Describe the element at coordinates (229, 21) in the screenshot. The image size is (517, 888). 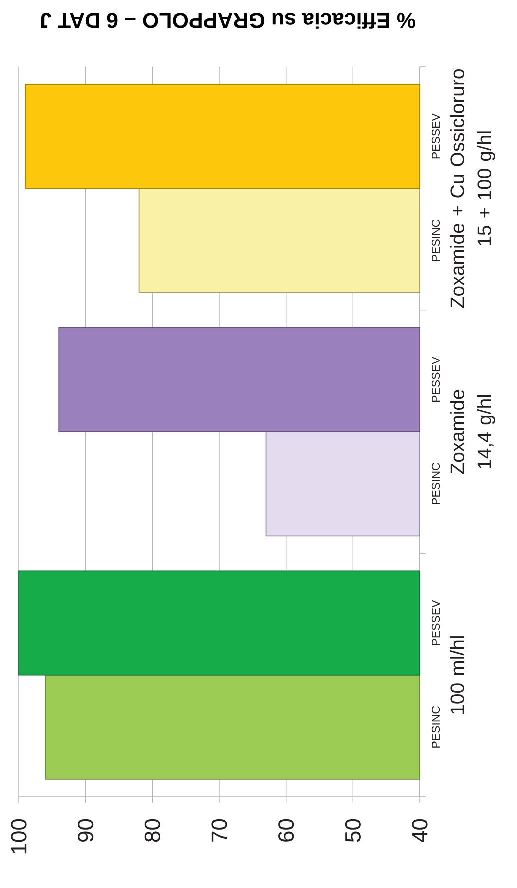
I see `chart-title: % Efficacia su GRAPPOLO – 6 DAT J` at that location.